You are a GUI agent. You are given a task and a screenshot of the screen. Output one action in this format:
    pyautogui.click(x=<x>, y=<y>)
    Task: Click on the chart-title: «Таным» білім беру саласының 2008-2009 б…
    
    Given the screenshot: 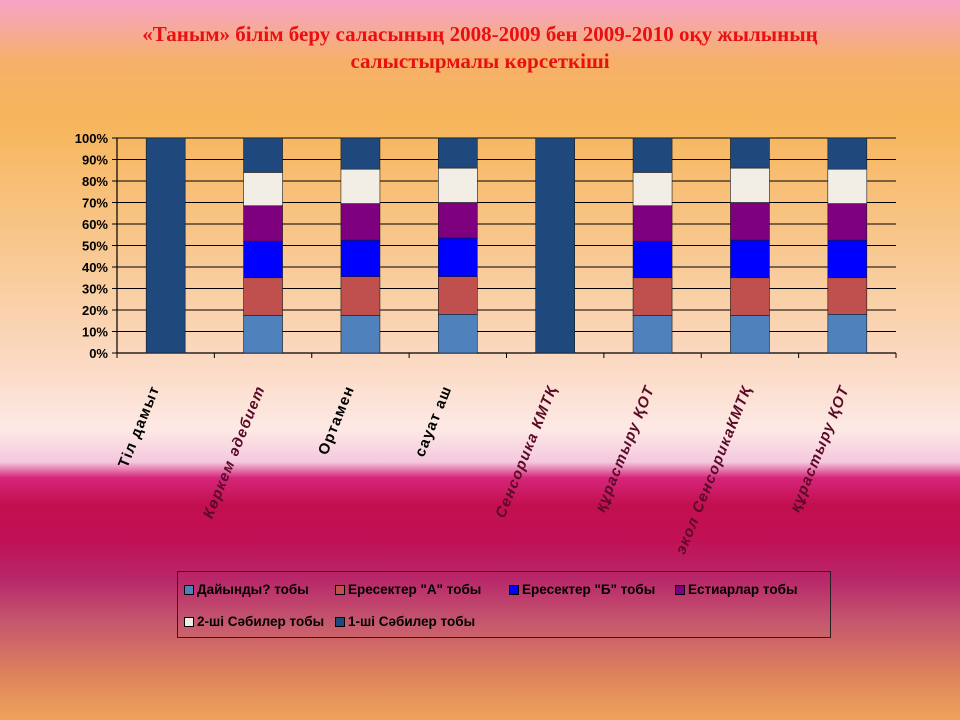 What is the action you would take?
    pyautogui.click(x=480, y=48)
    